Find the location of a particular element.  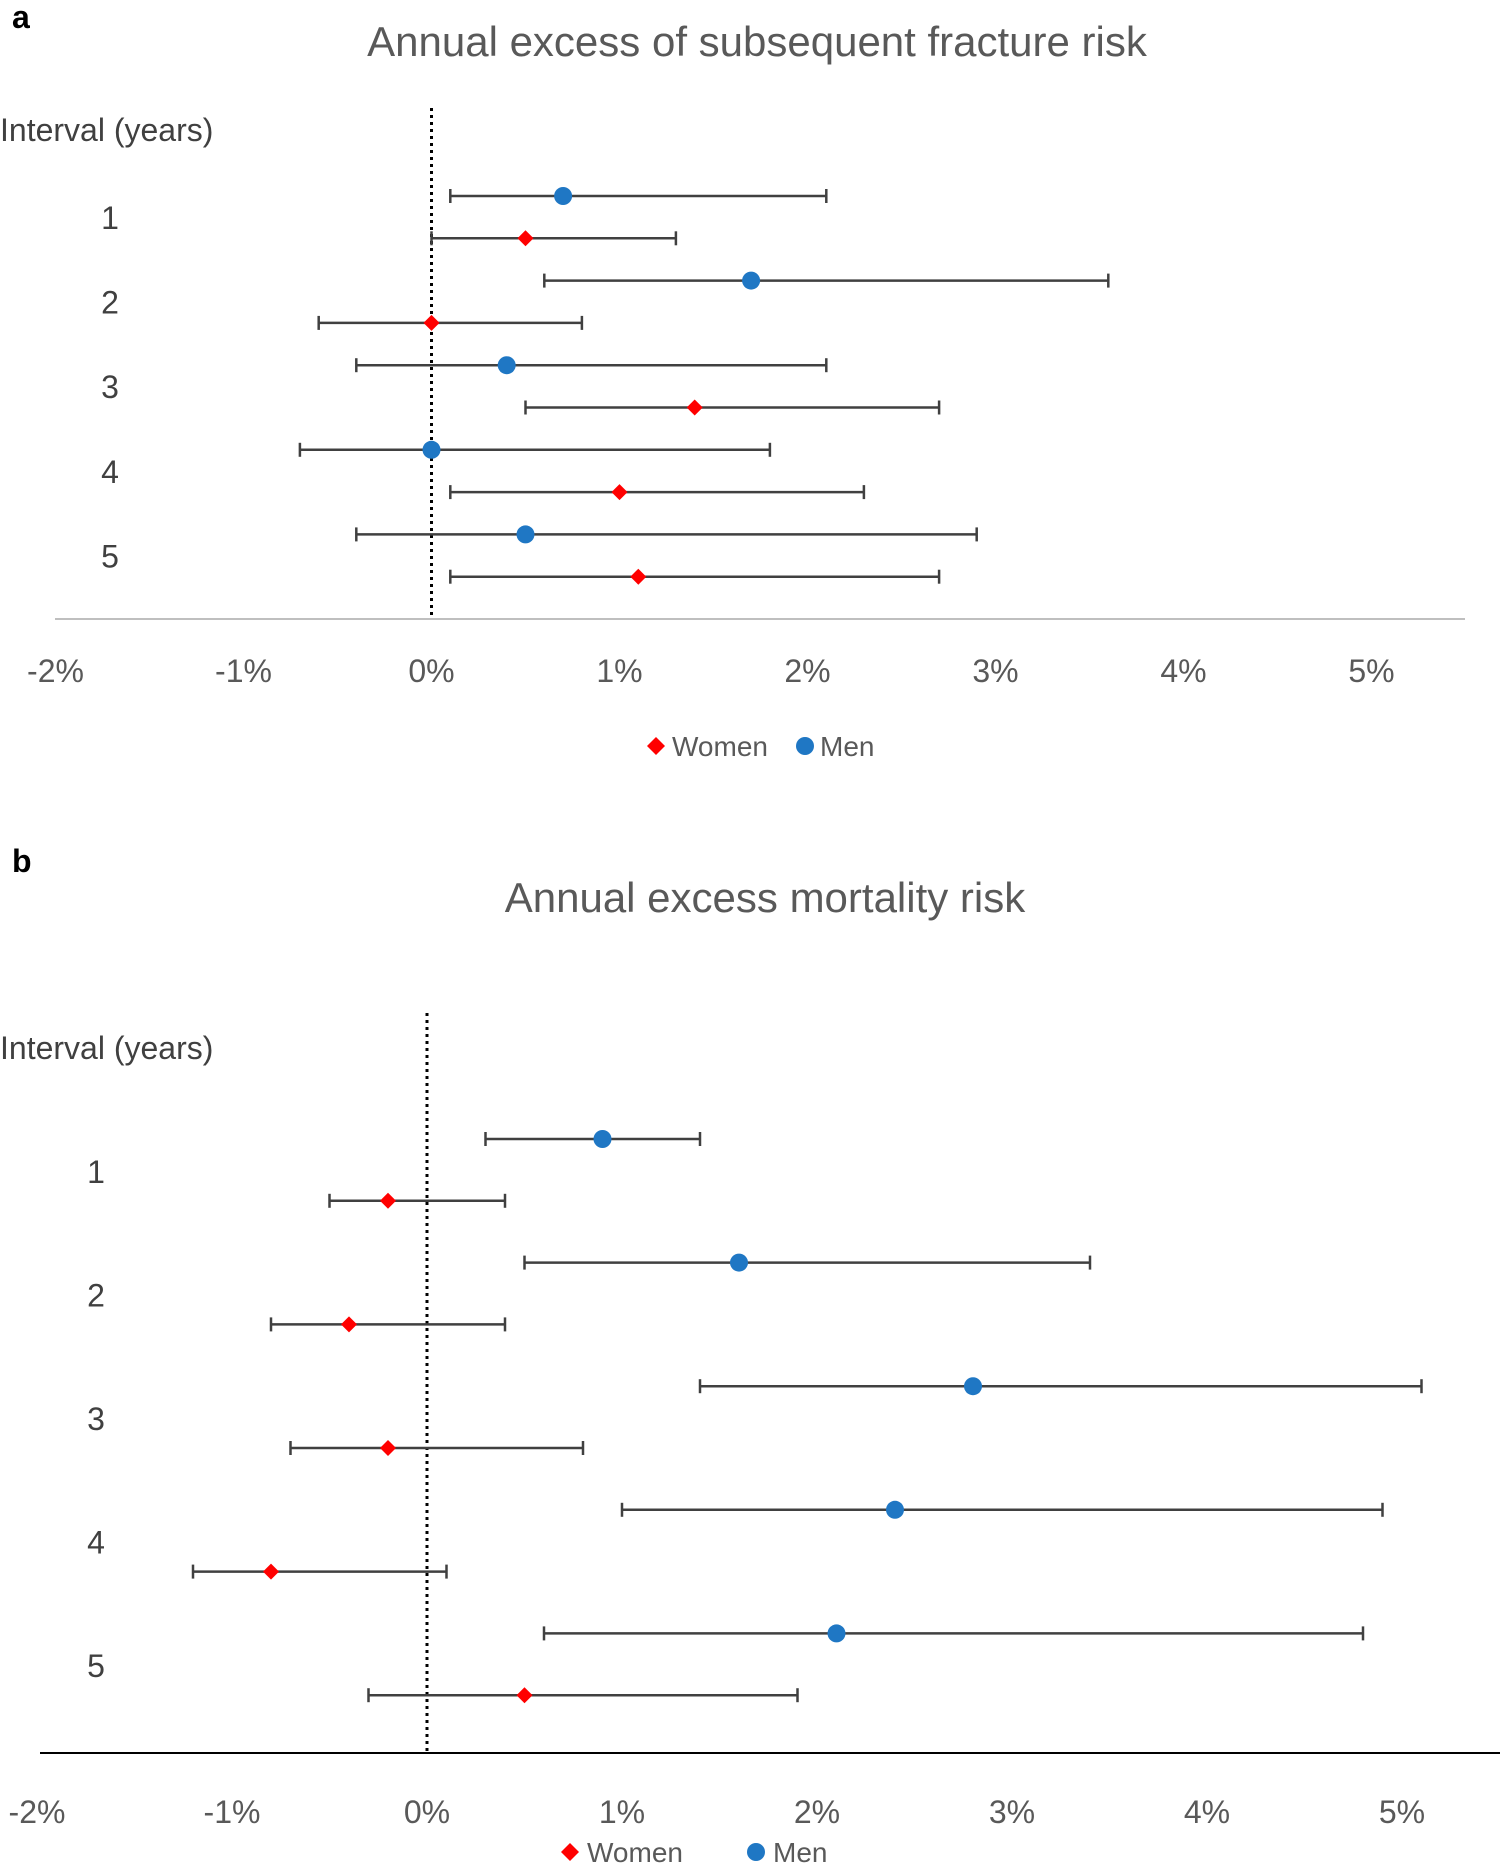

panel-a-letter: a is located at coordinates (21, 17).